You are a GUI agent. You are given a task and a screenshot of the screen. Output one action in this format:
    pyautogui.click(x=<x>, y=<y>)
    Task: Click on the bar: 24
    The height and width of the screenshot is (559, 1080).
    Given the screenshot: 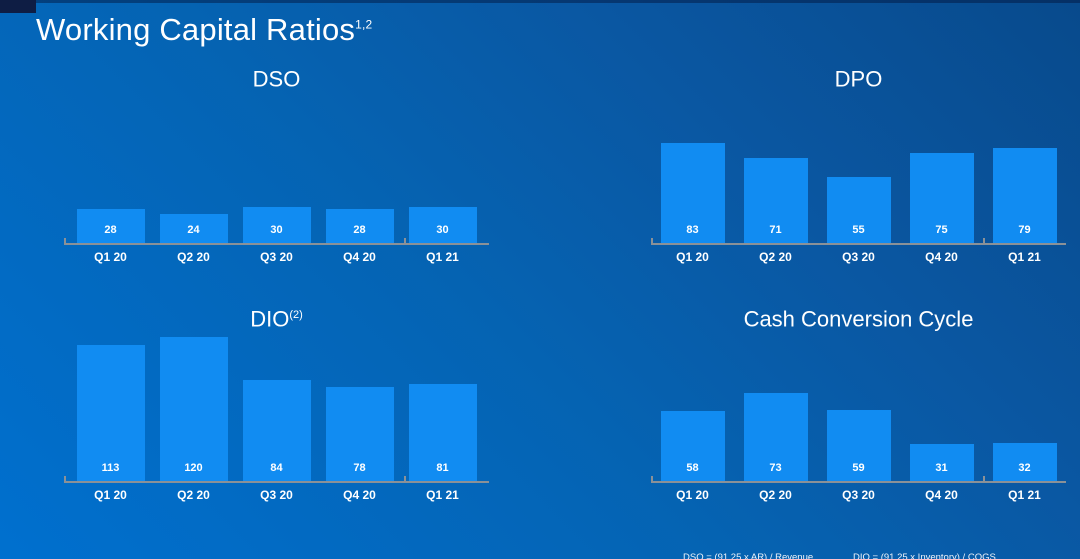 What is the action you would take?
    pyautogui.click(x=193, y=228)
    